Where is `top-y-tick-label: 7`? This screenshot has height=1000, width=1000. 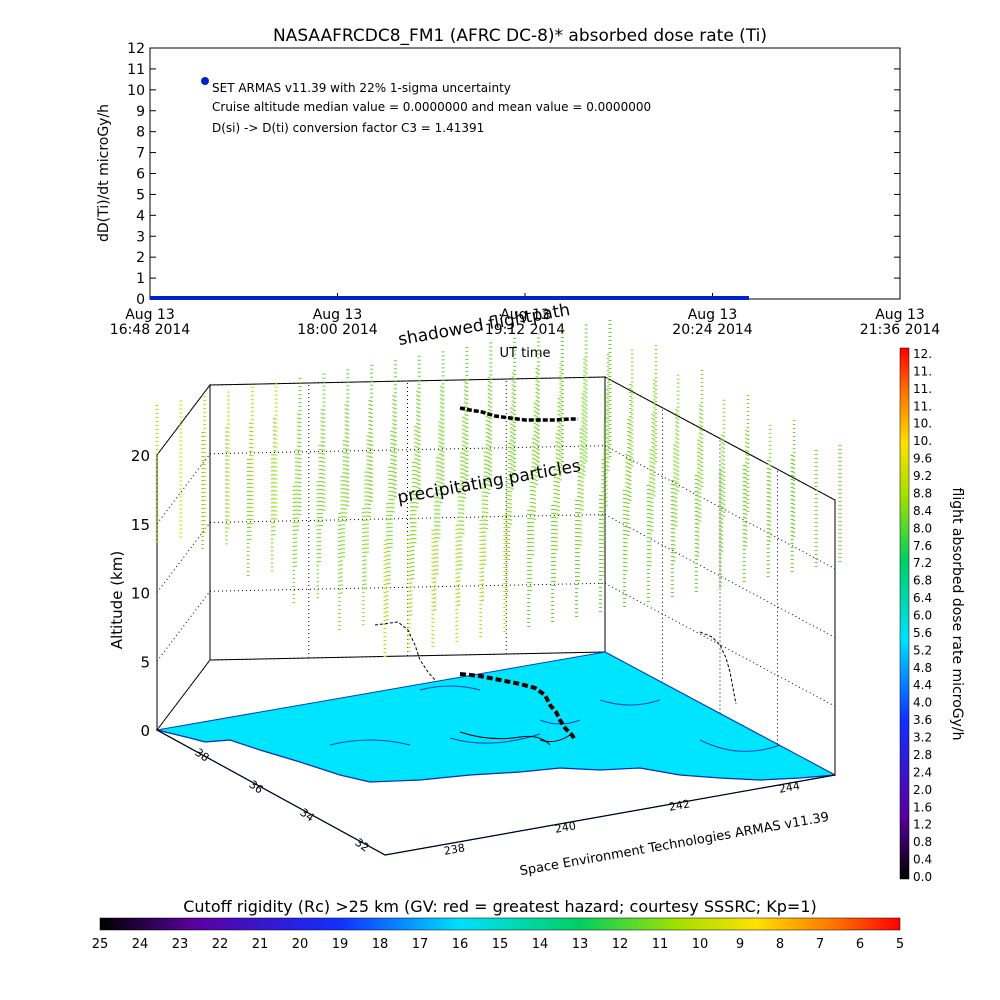 top-y-tick-label: 7 is located at coordinates (140, 154).